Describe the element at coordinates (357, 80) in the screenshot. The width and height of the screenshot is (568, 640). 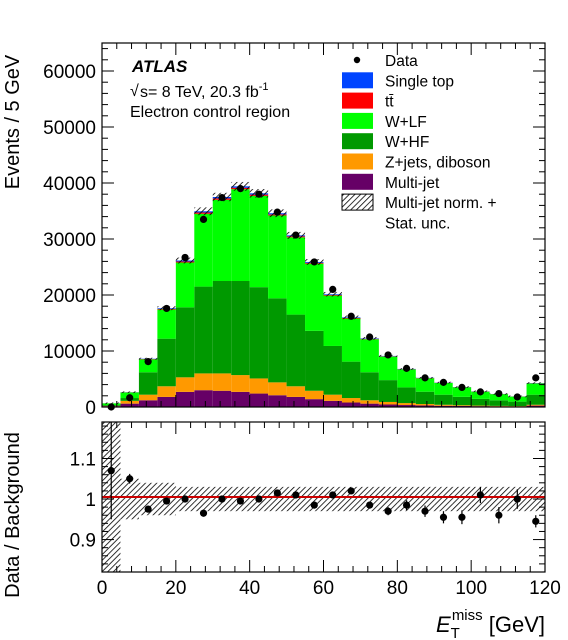
I see `legend-swatch-single_top` at that location.